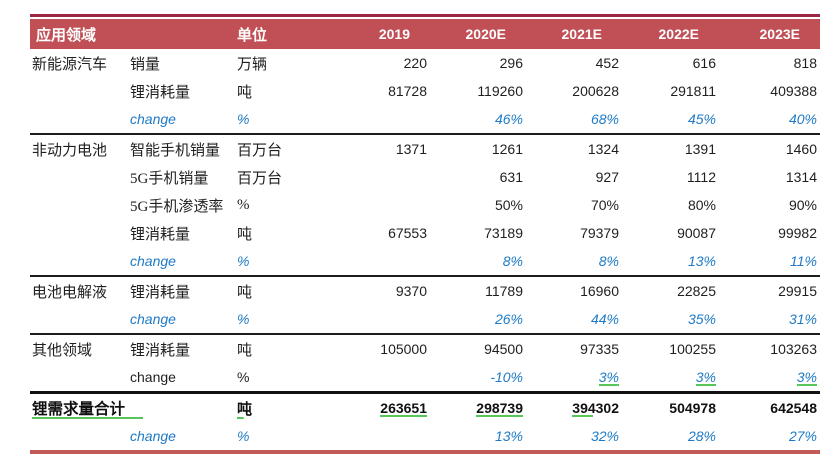 The width and height of the screenshot is (831, 464). I want to click on cell-value: 1324, so click(574, 148).